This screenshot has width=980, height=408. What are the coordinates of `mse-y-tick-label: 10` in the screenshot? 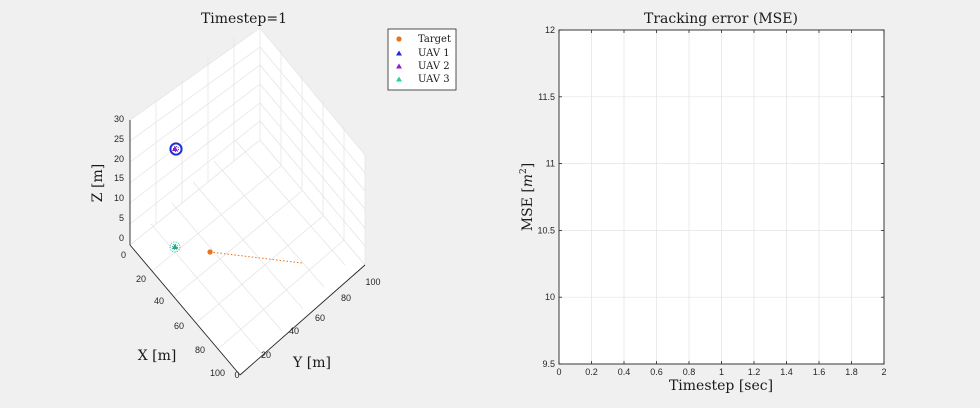 It's located at (550, 297).